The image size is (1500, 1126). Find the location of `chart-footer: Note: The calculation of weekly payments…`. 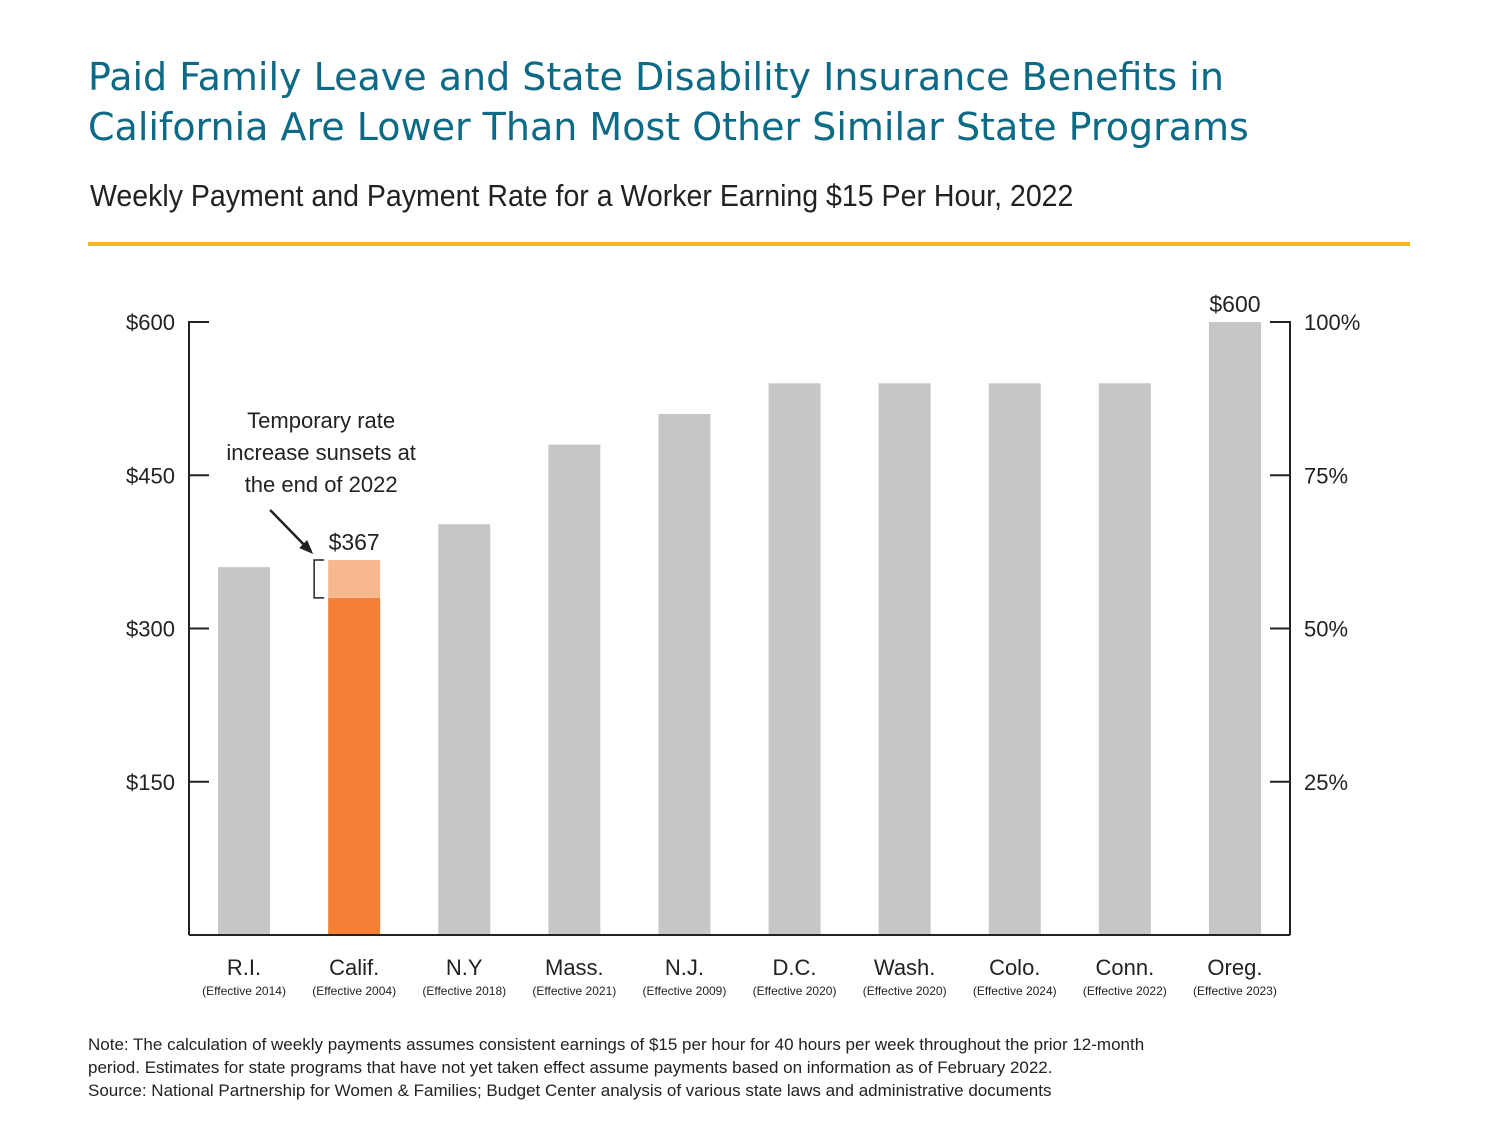

chart-footer: Note: The calculation of weekly payments… is located at coordinates (748, 1067).